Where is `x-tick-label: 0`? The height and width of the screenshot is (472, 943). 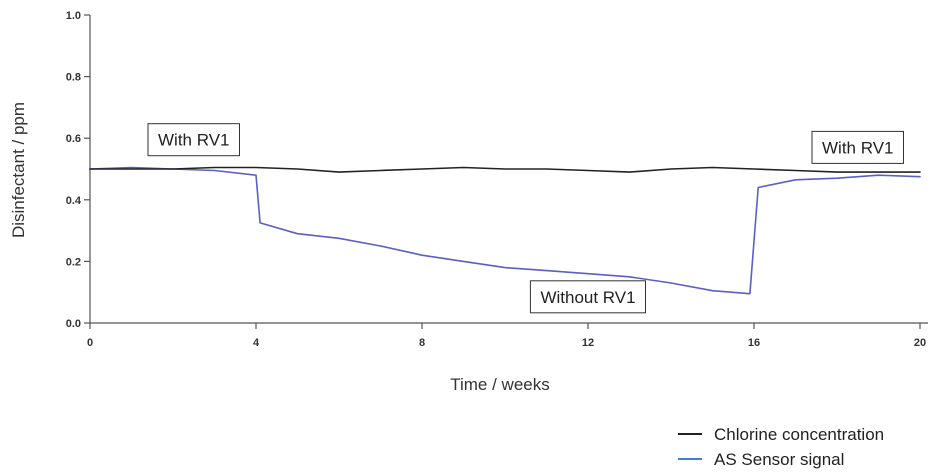
x-tick-label: 0 is located at coordinates (90, 343).